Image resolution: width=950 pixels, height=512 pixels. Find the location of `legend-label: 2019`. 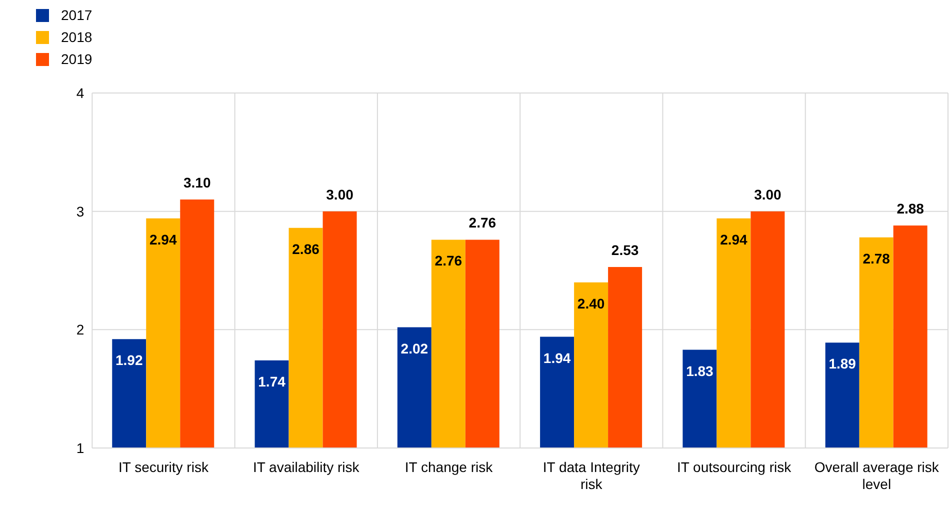

legend-label: 2019 is located at coordinates (76, 59).